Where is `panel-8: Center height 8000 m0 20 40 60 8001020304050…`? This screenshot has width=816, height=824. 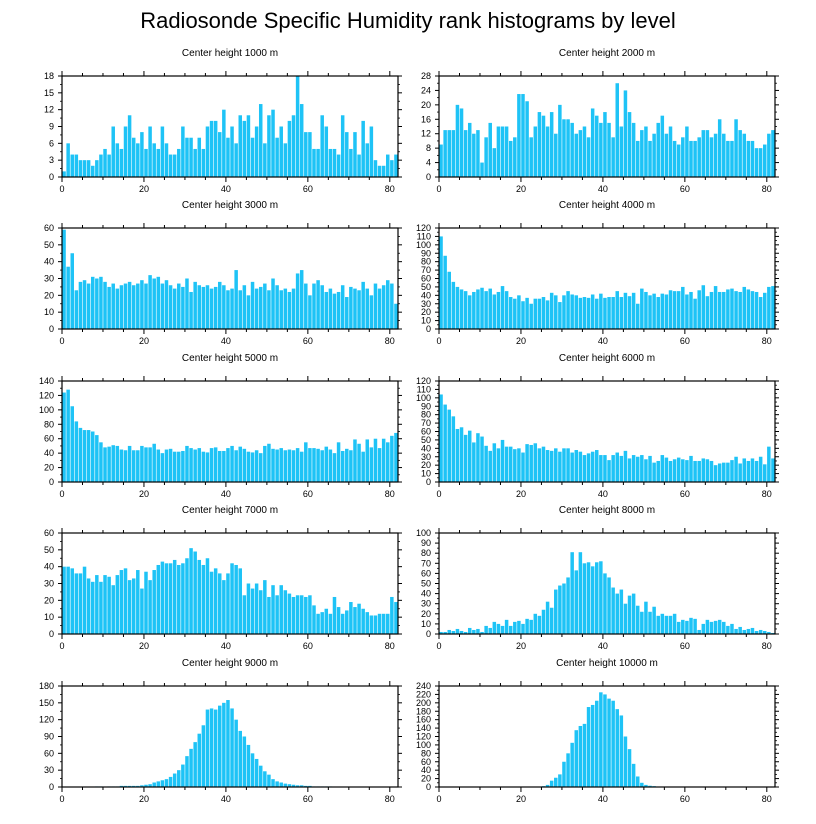
panel-8: Center height 8000 m0 20 40 60 8001020304050… is located at coordinates (597, 578).